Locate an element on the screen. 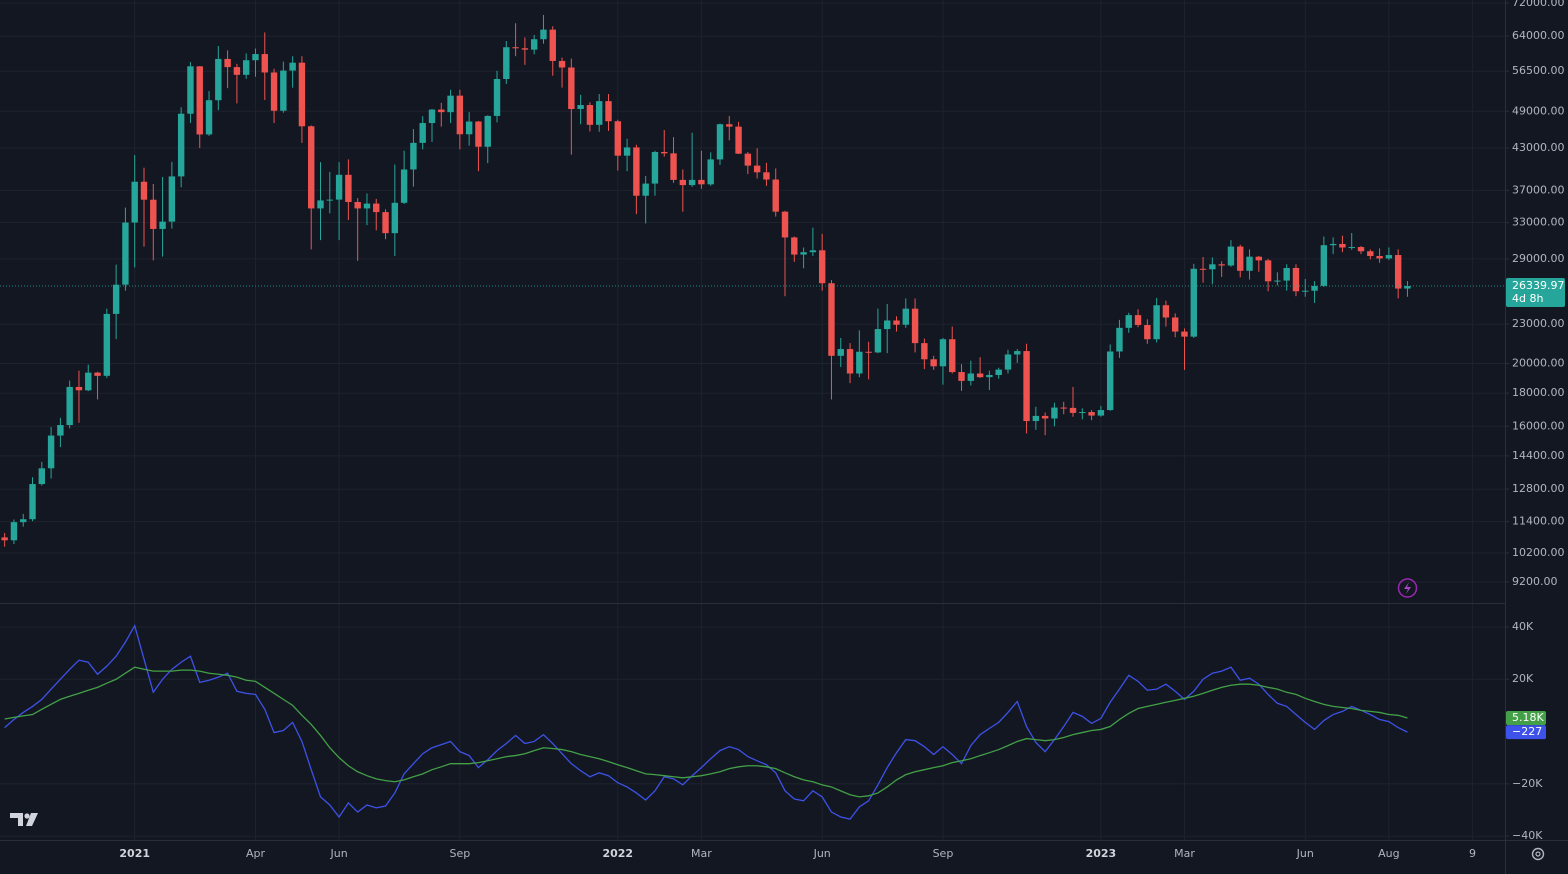 The width and height of the screenshot is (1568, 874). last-value-label: 5.18K is located at coordinates (1528, 717).